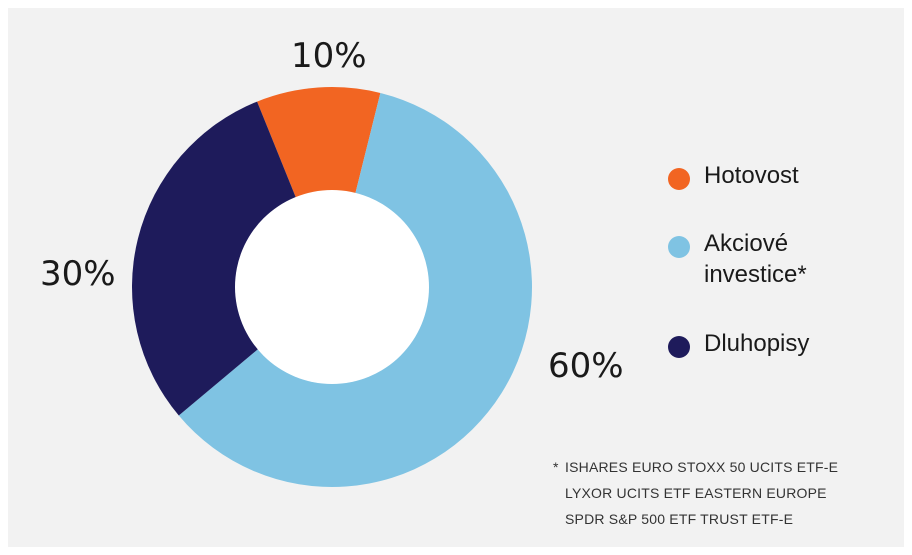 The image size is (912, 555). What do you see at coordinates (679, 247) in the screenshot?
I see `legend-swatch-akciove-investice` at bounding box center [679, 247].